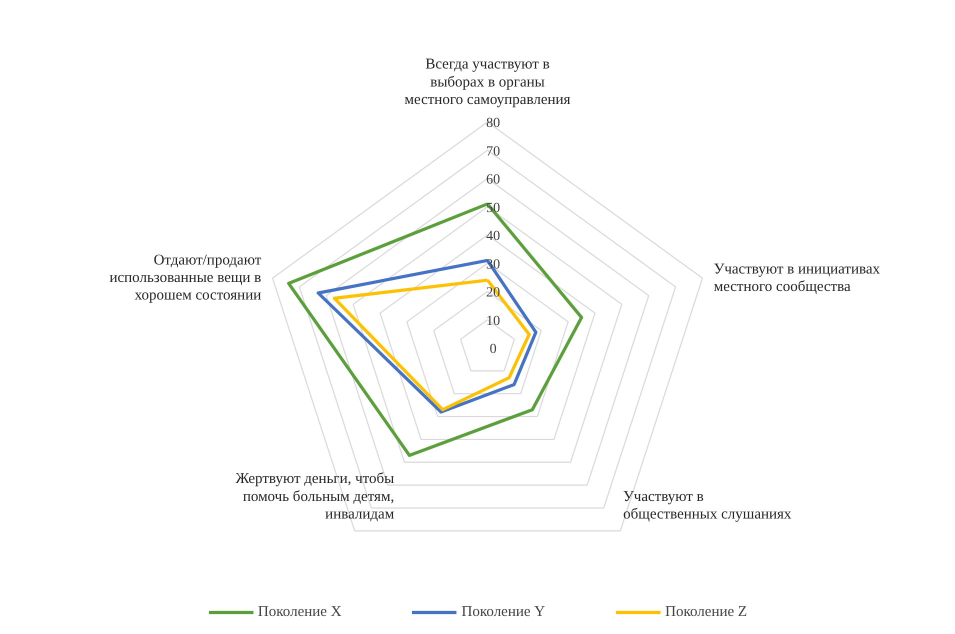 The image size is (955, 634). I want to click on spoke-label: Отдают/продают использованные вещи в хорошем состоянии, so click(185, 278).